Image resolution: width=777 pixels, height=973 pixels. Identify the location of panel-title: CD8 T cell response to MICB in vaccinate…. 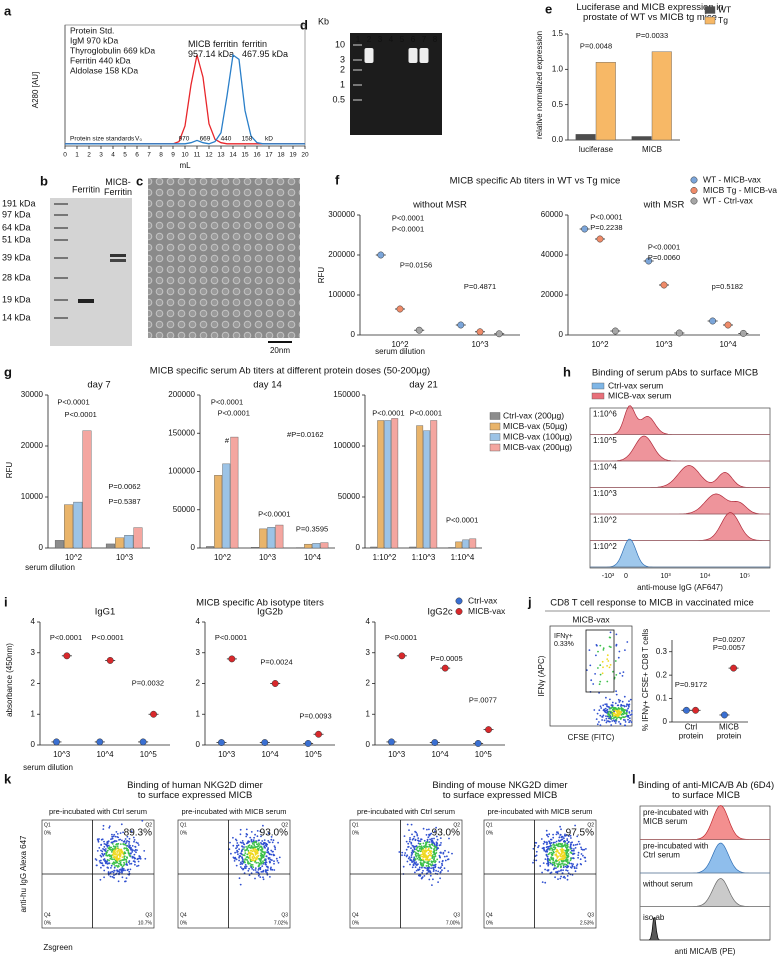
(651, 603).